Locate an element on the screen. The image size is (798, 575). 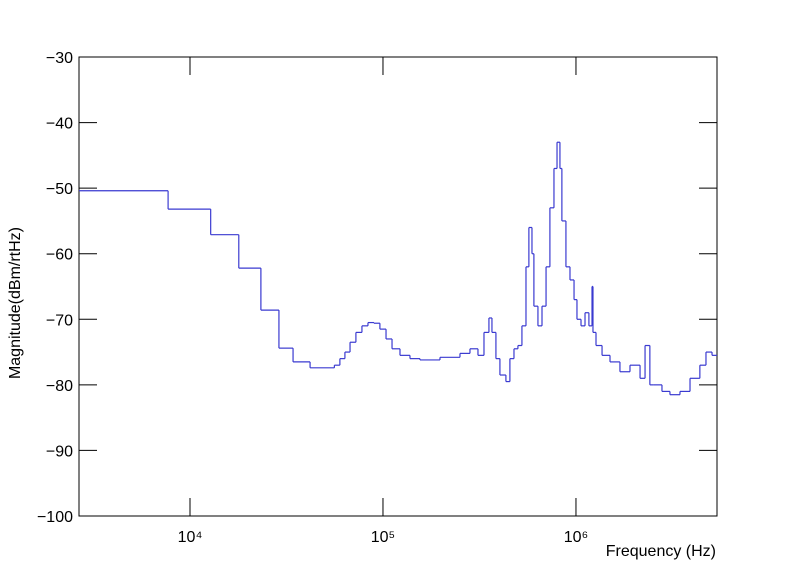
y-tick-label: −90 is located at coordinates (59, 451).